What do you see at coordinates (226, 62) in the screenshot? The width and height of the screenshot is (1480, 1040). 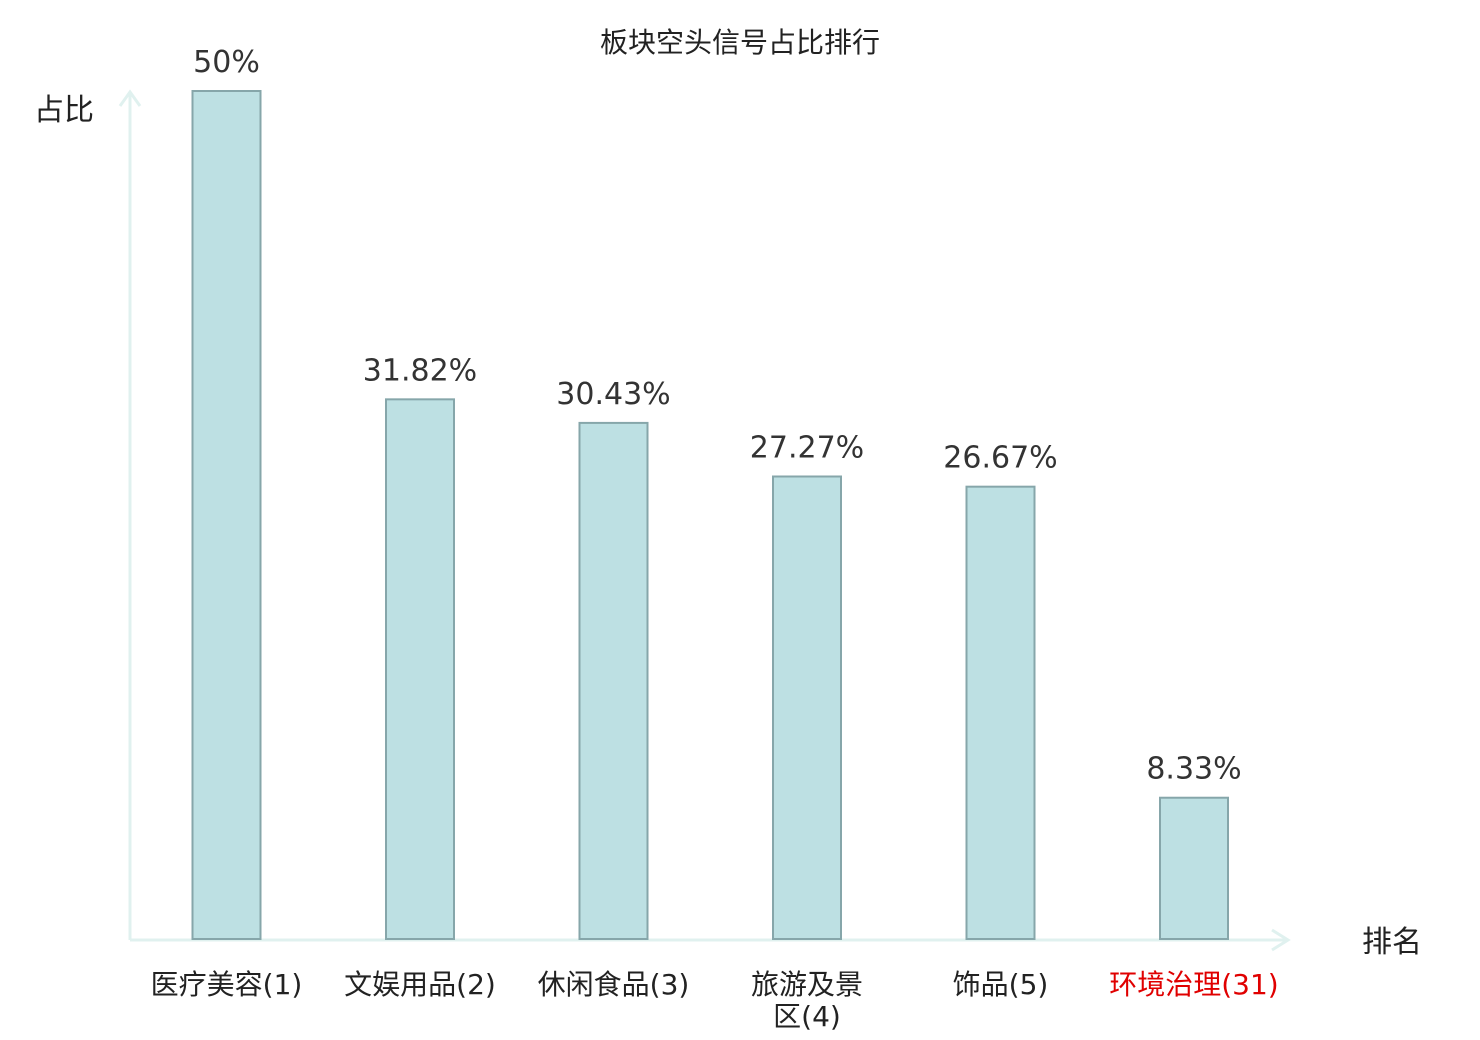 I see `bar-value-label: 50%` at bounding box center [226, 62].